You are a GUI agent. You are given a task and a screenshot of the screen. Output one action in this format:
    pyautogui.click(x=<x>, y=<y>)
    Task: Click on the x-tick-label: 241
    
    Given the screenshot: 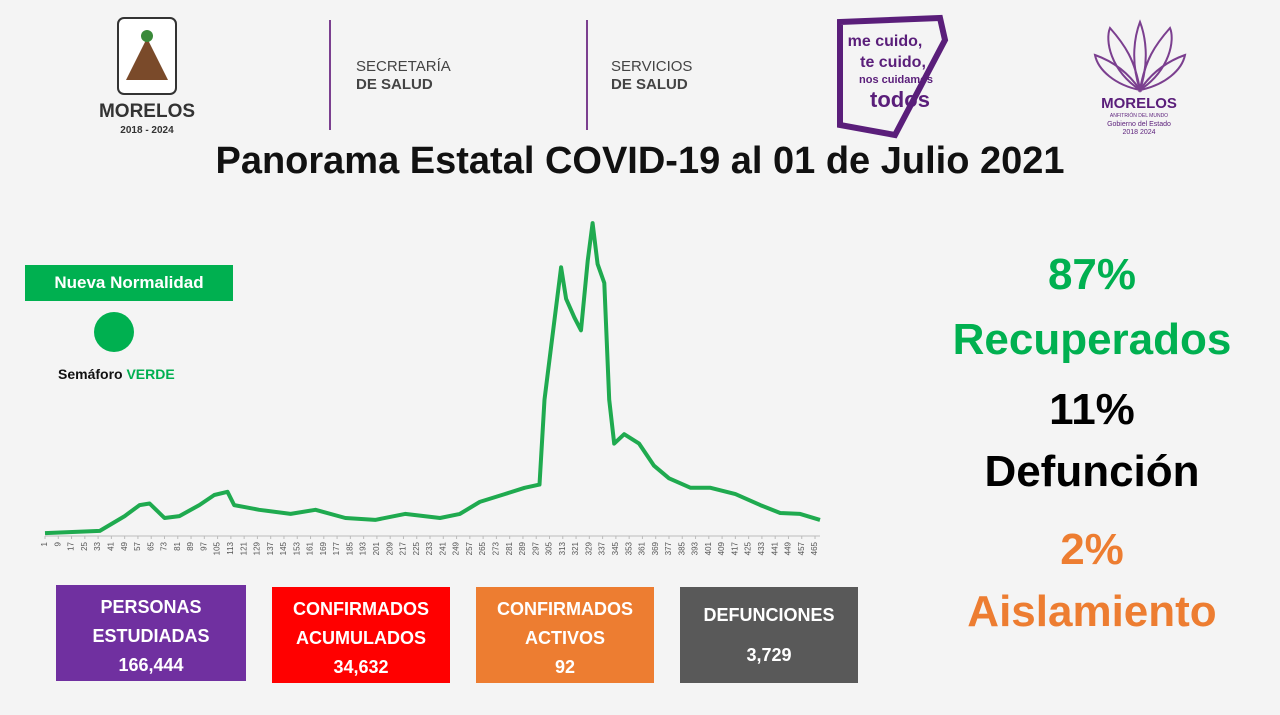 What is the action you would take?
    pyautogui.click(x=442, y=548)
    